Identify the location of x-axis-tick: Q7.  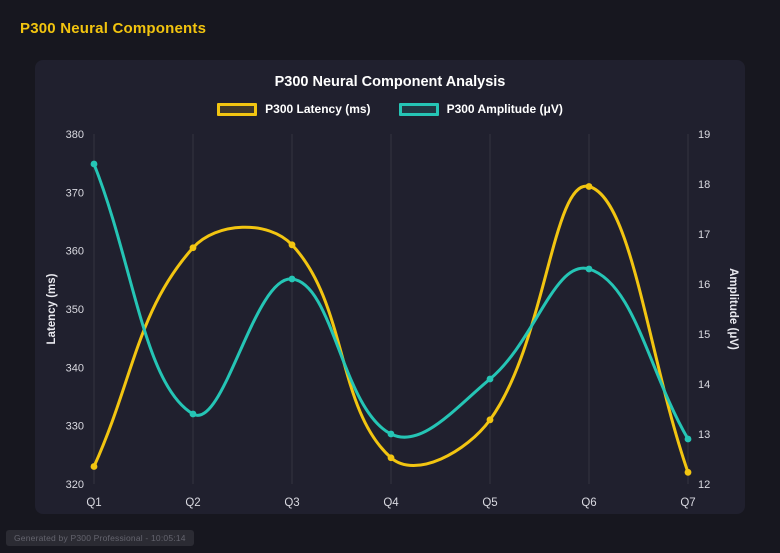
(687, 503).